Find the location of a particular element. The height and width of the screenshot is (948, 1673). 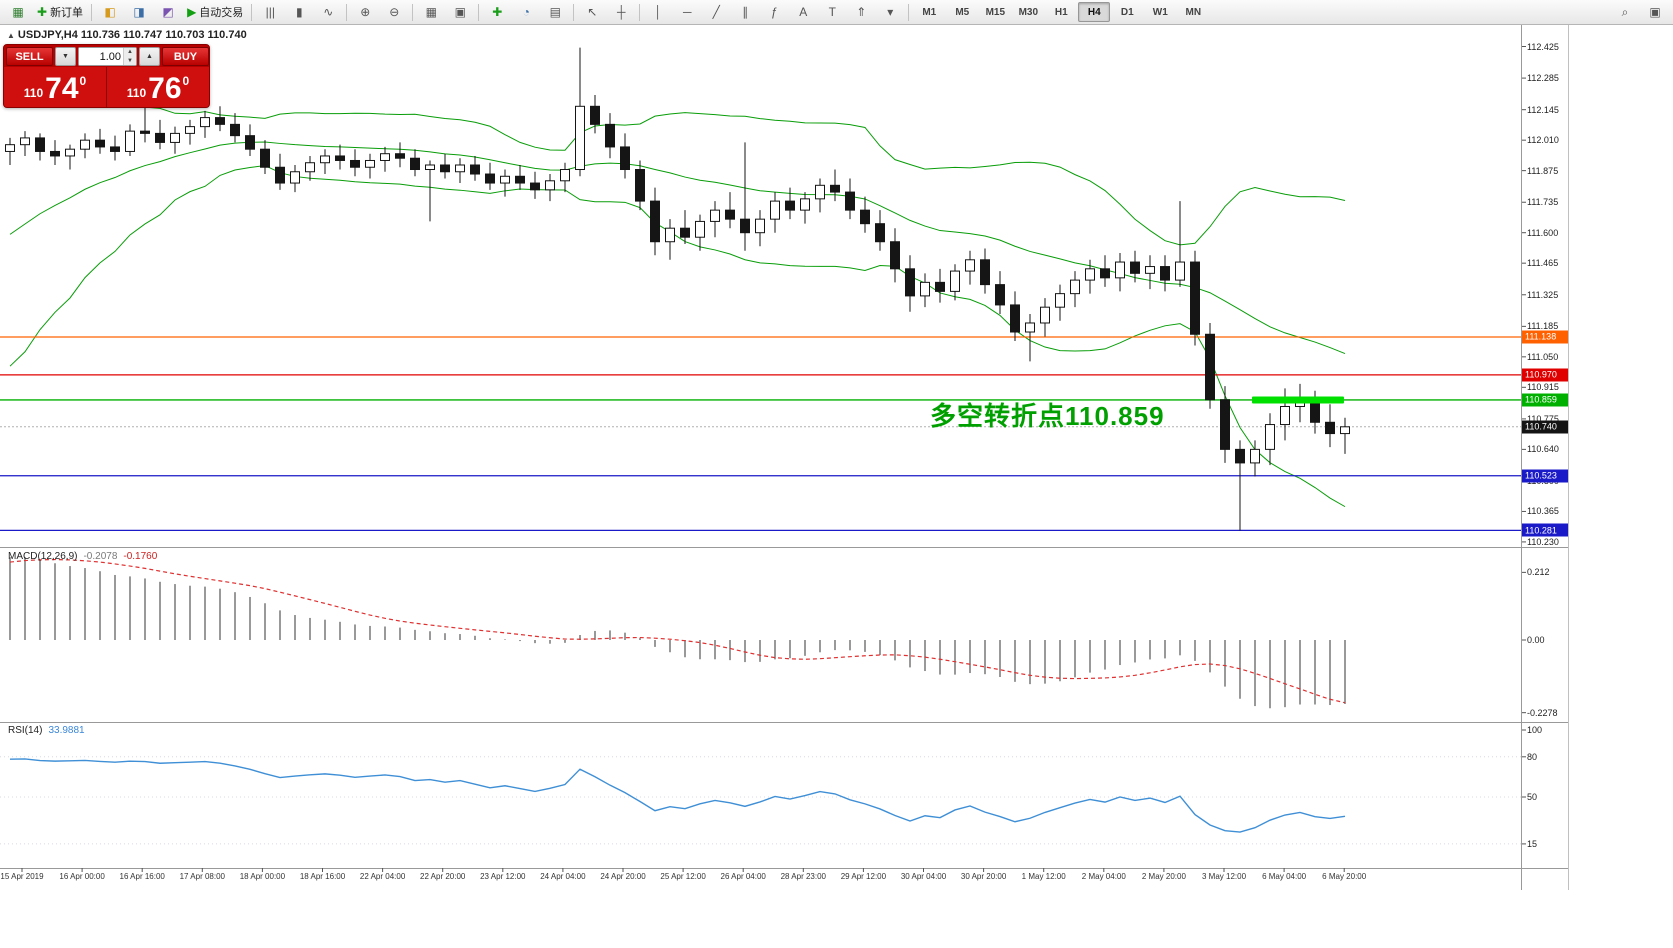

arrow-tool-button: ⇑ is located at coordinates (861, 12).